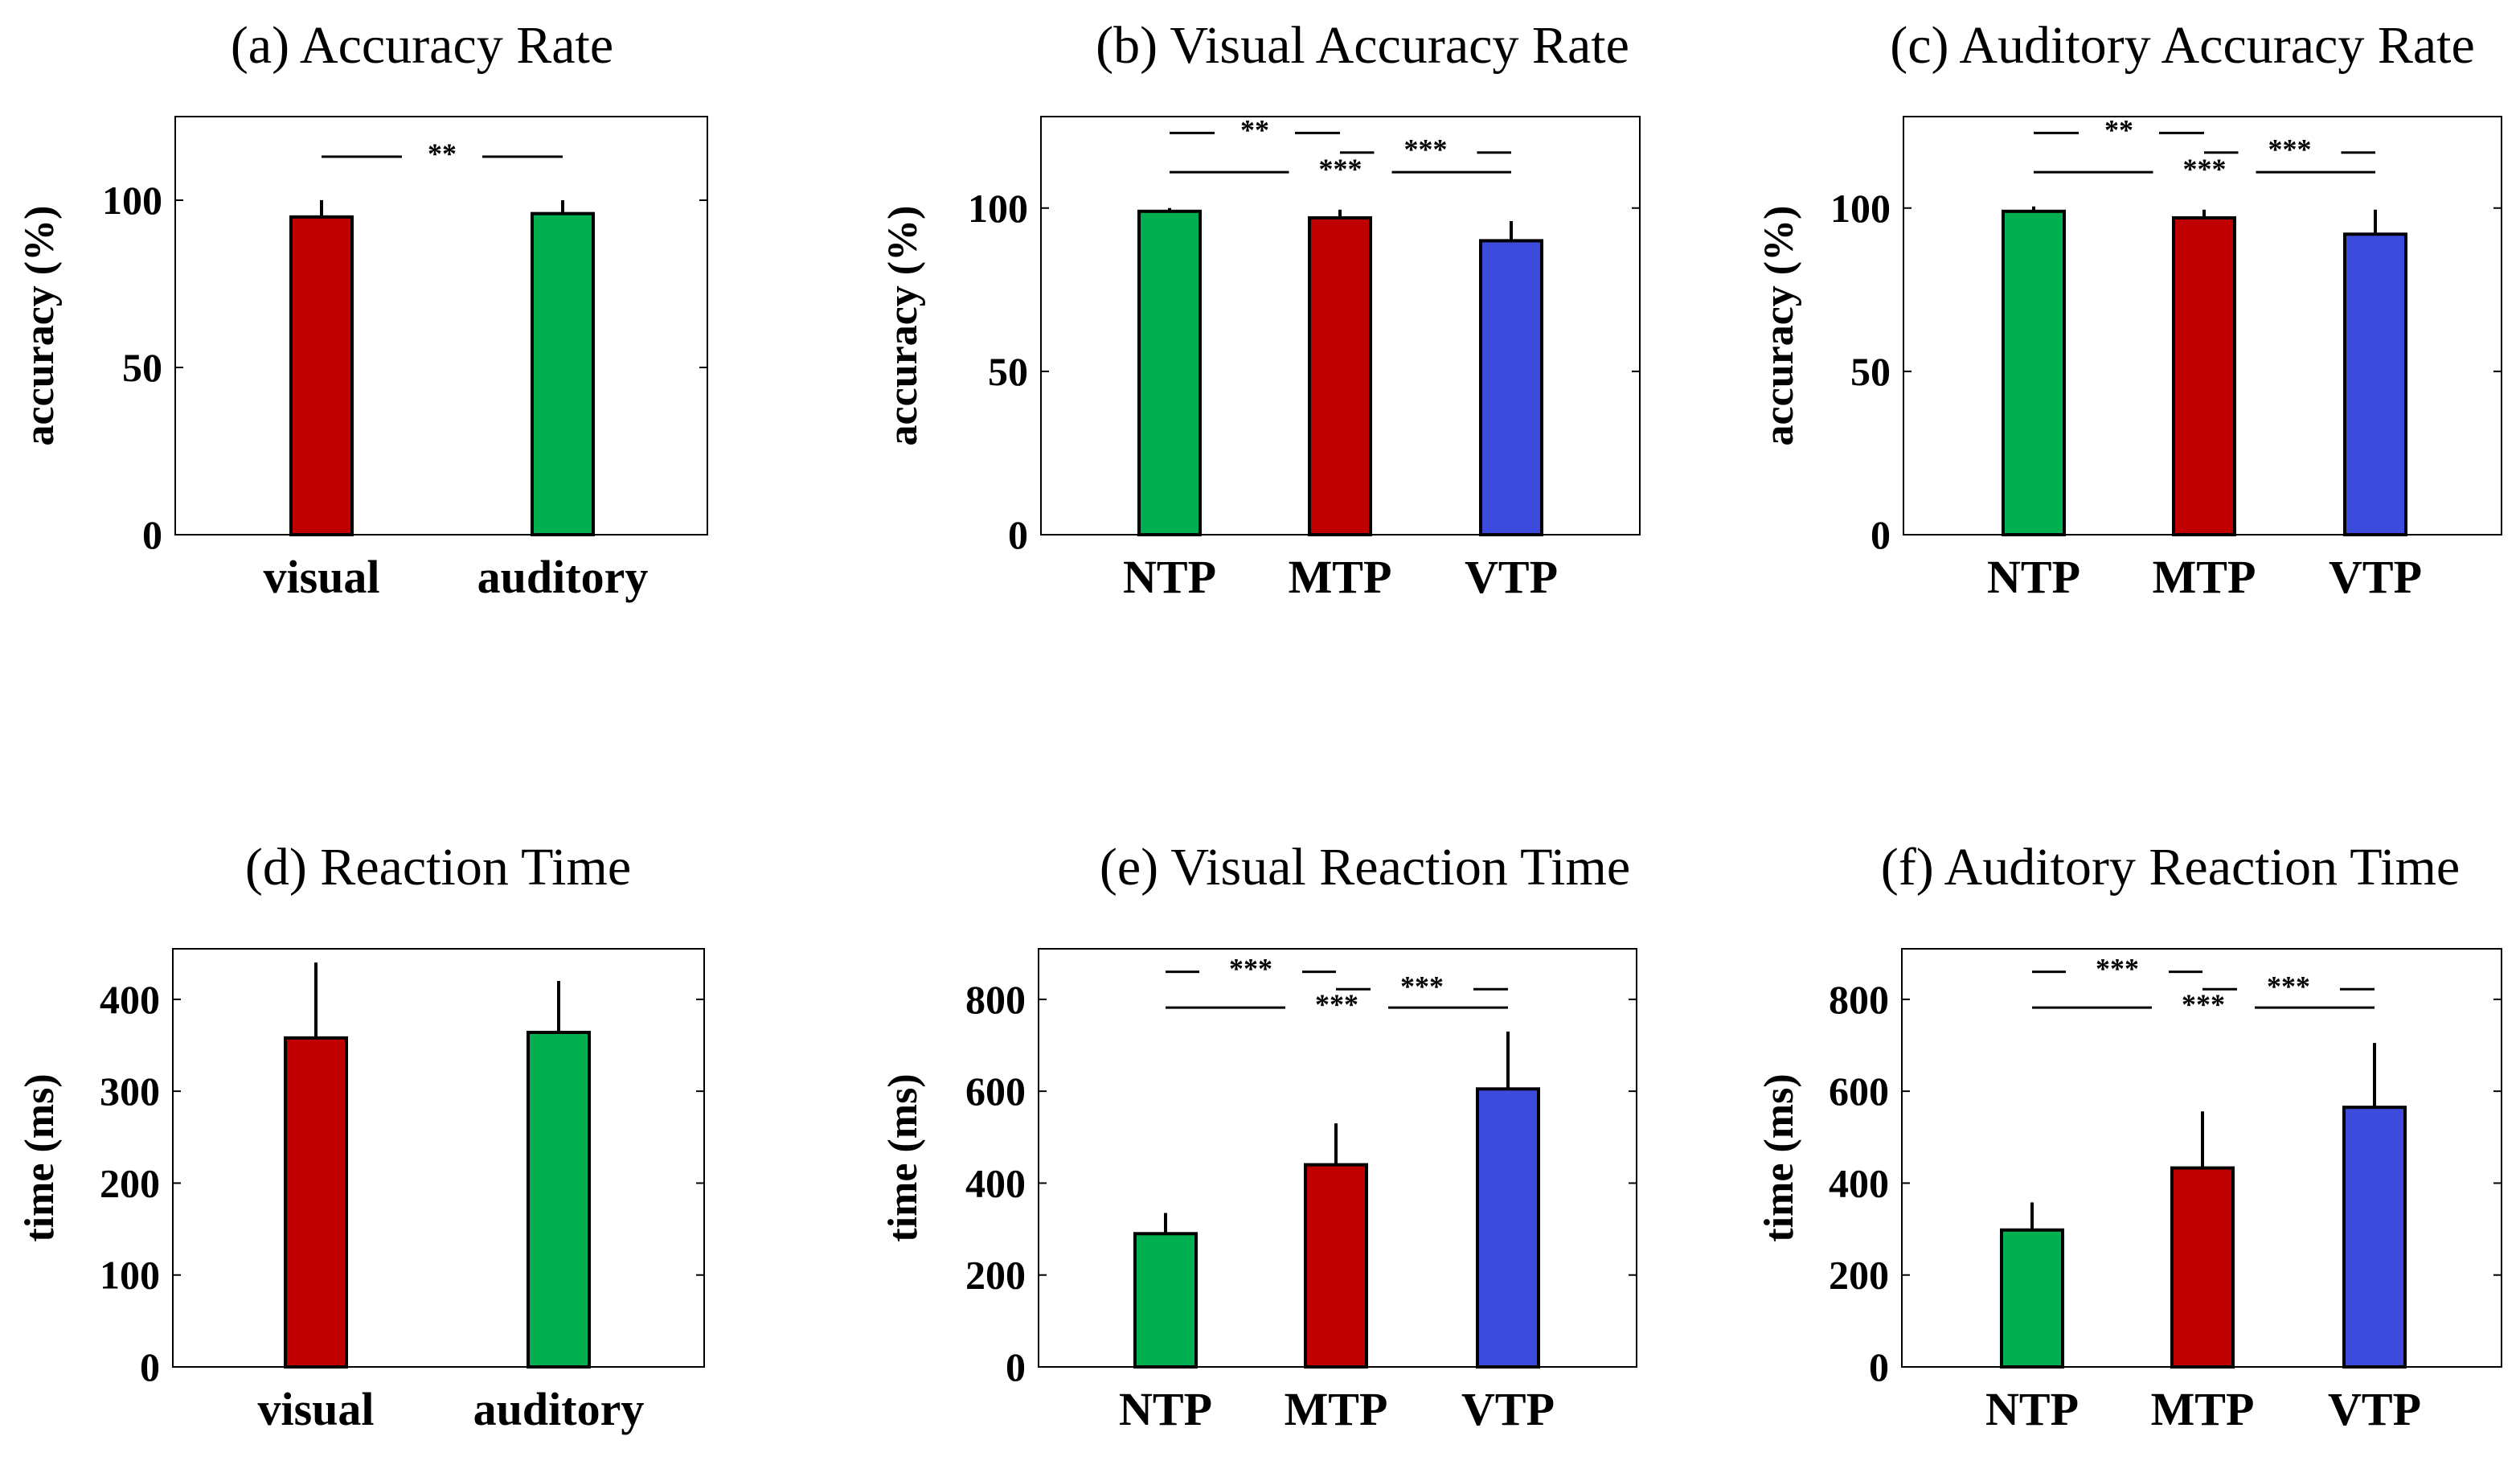 The height and width of the screenshot is (1465, 2520). Describe the element at coordinates (2182, 45) in the screenshot. I see `chart-title: (c) Auditory Accuracy Rate` at that location.